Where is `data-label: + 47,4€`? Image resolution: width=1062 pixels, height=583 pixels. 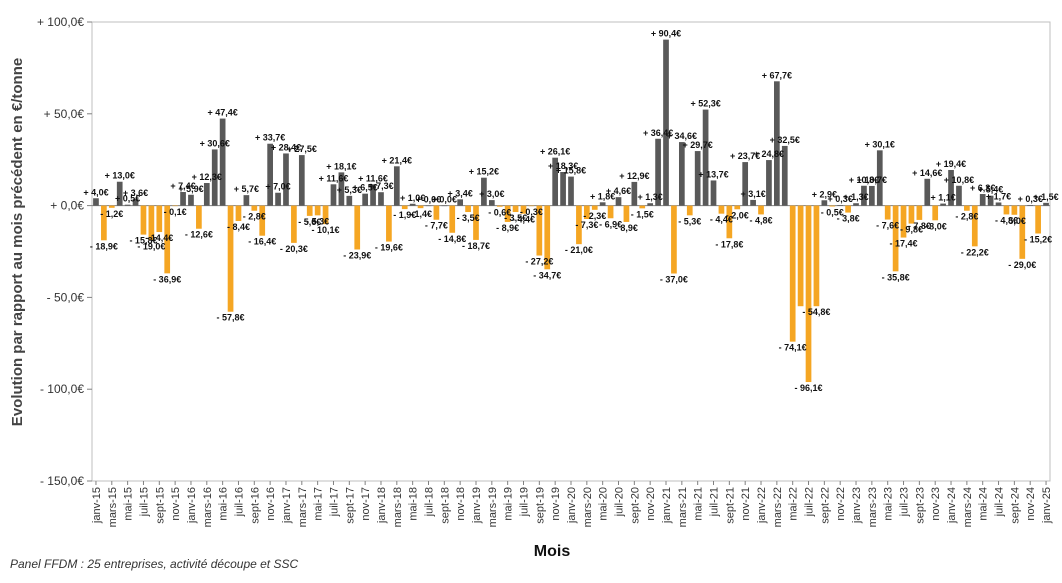 data-label: + 47,4€ is located at coordinates (222, 113).